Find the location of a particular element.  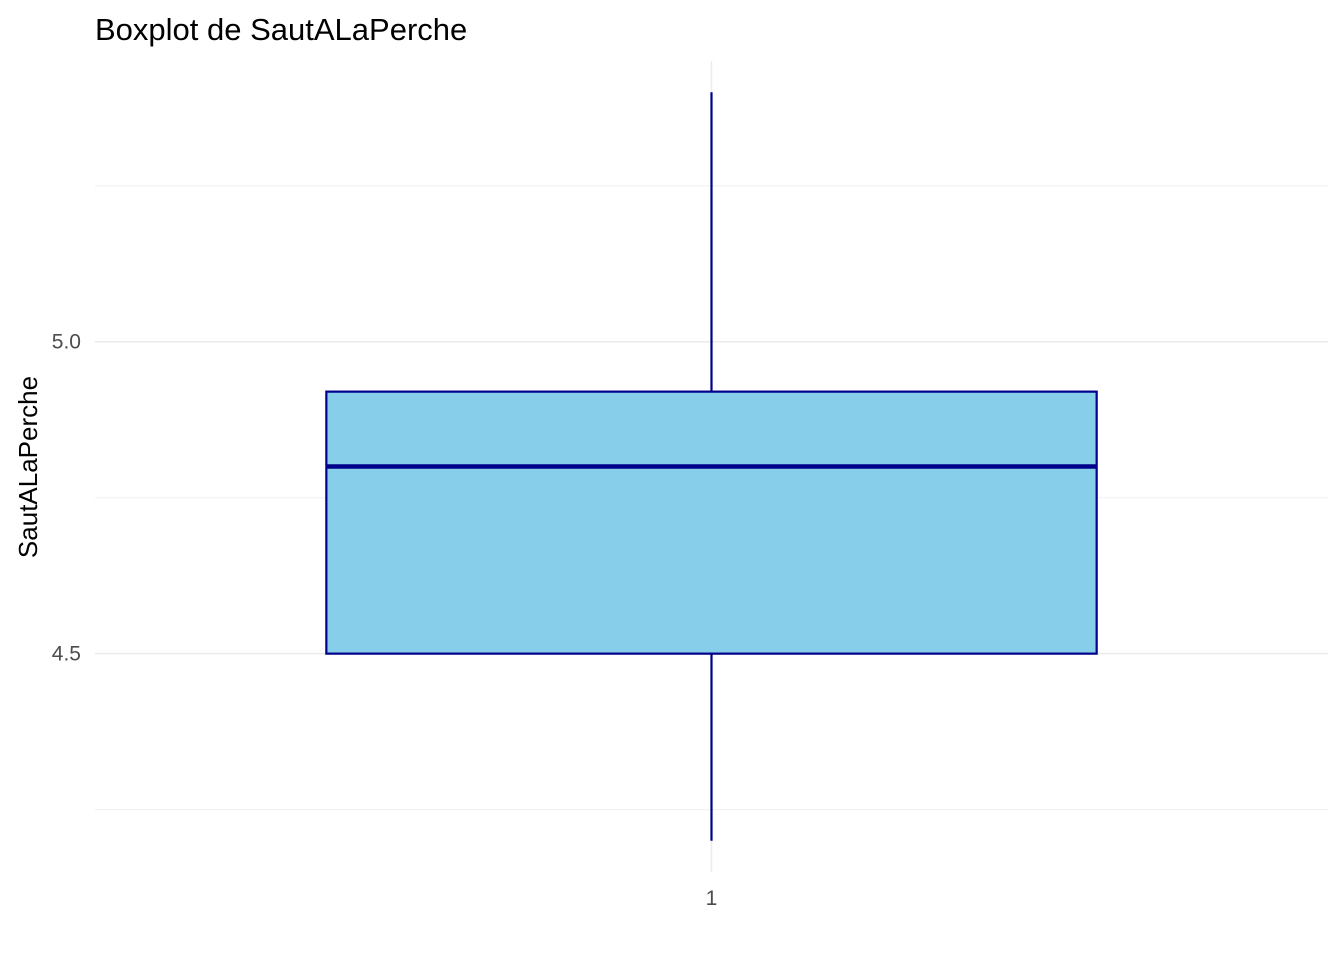

x-tick-label: 1 is located at coordinates (712, 898).